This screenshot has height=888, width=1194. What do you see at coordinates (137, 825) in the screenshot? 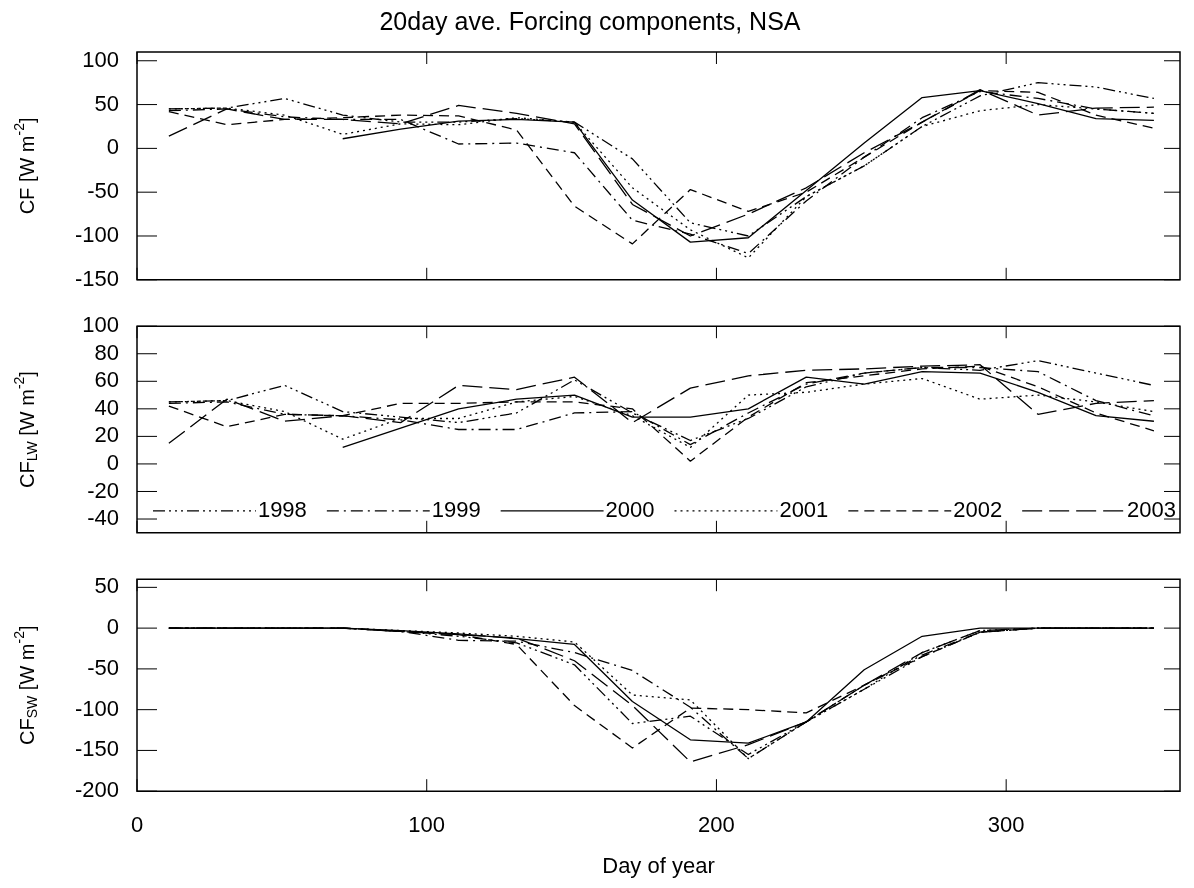
I see `x-tick-label: 0` at bounding box center [137, 825].